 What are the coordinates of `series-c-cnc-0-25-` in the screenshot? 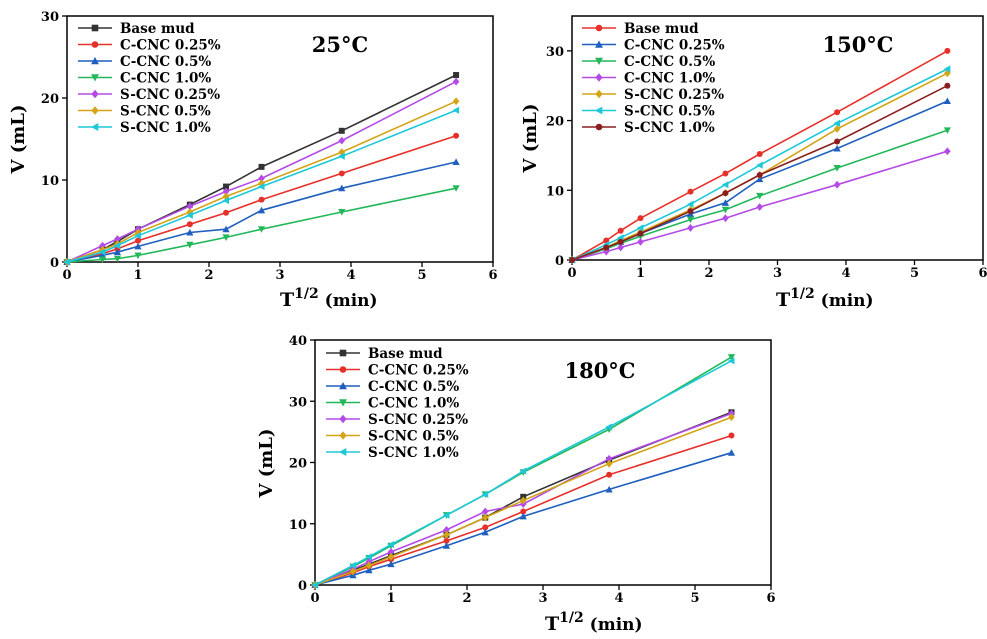 It's located at (262, 198).